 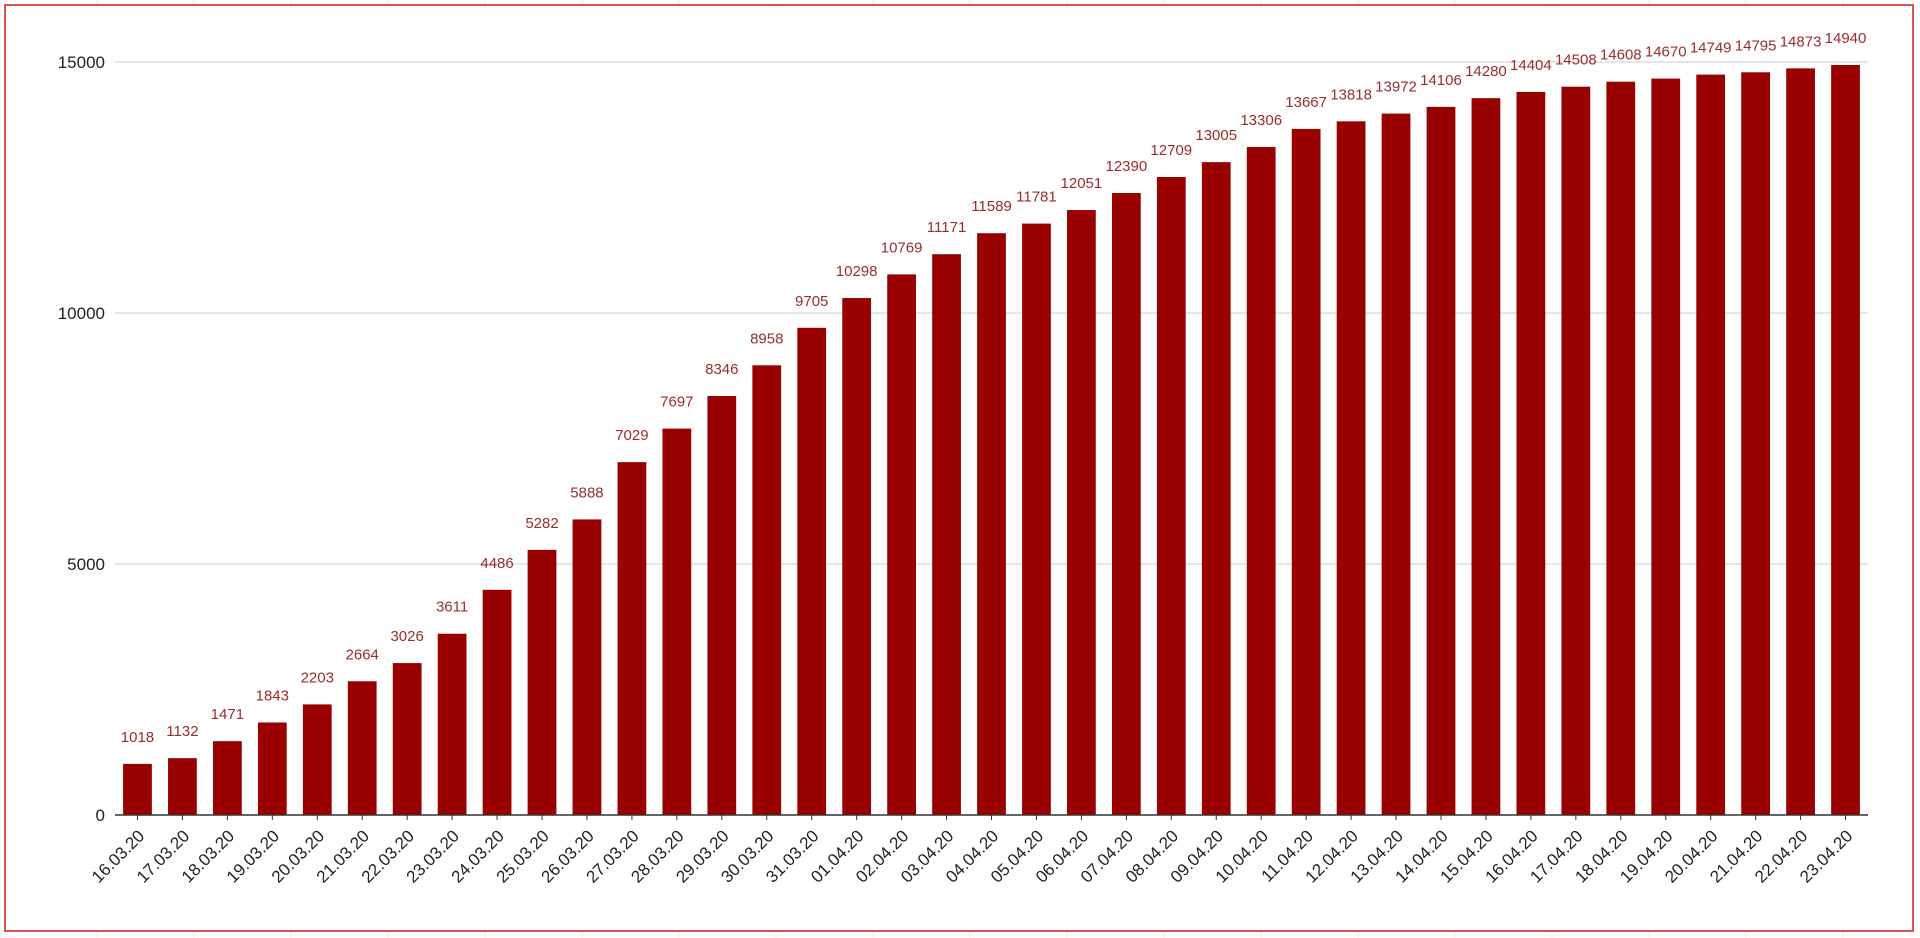 I want to click on data-label: 3611, so click(x=452, y=607).